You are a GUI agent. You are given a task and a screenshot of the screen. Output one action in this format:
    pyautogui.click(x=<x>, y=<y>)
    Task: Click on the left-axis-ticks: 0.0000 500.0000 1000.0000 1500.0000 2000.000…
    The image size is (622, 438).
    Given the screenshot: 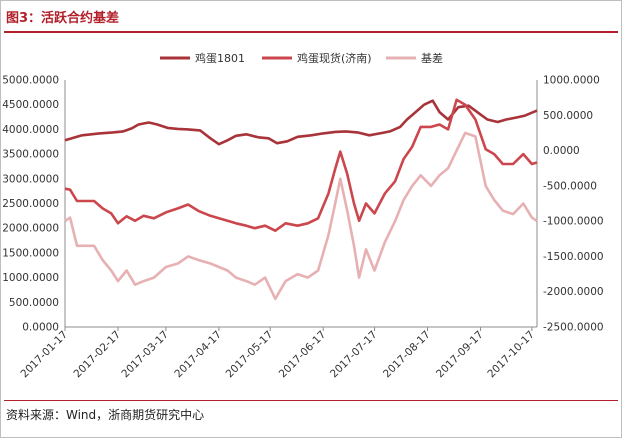 What is the action you would take?
    pyautogui.click(x=30, y=204)
    